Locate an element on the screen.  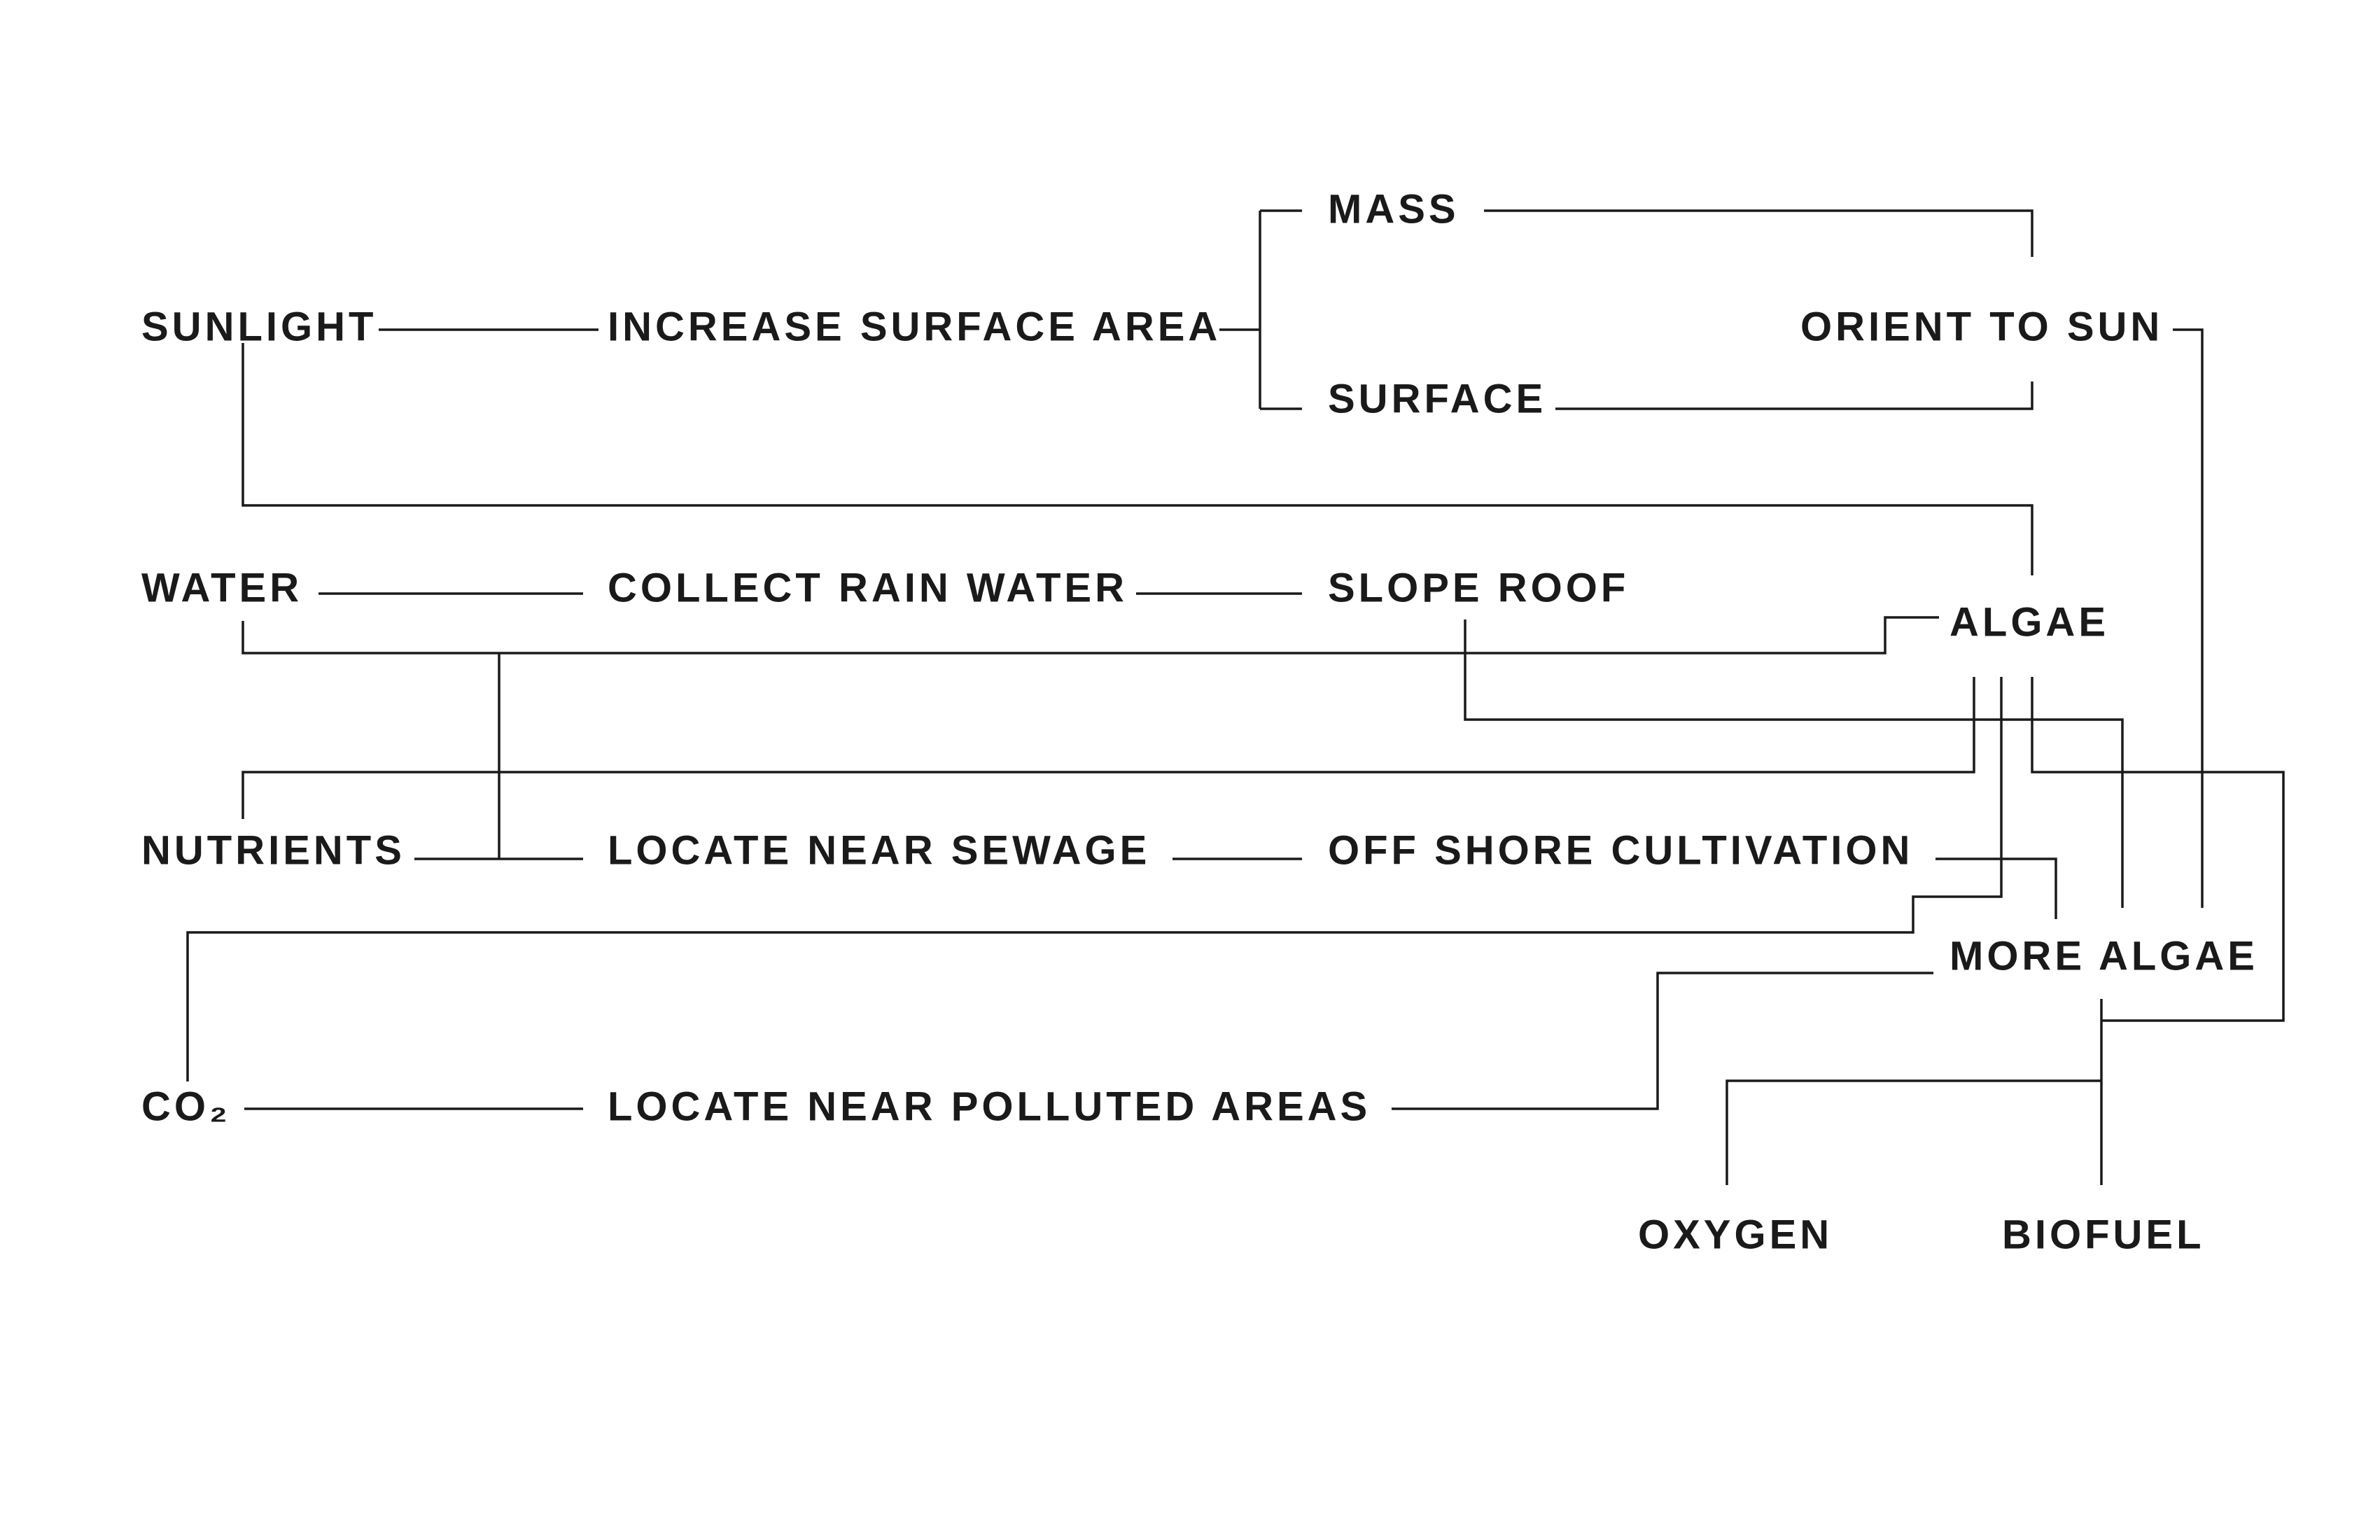
node-nutrients: NUTRIENTS is located at coordinates (273, 850).